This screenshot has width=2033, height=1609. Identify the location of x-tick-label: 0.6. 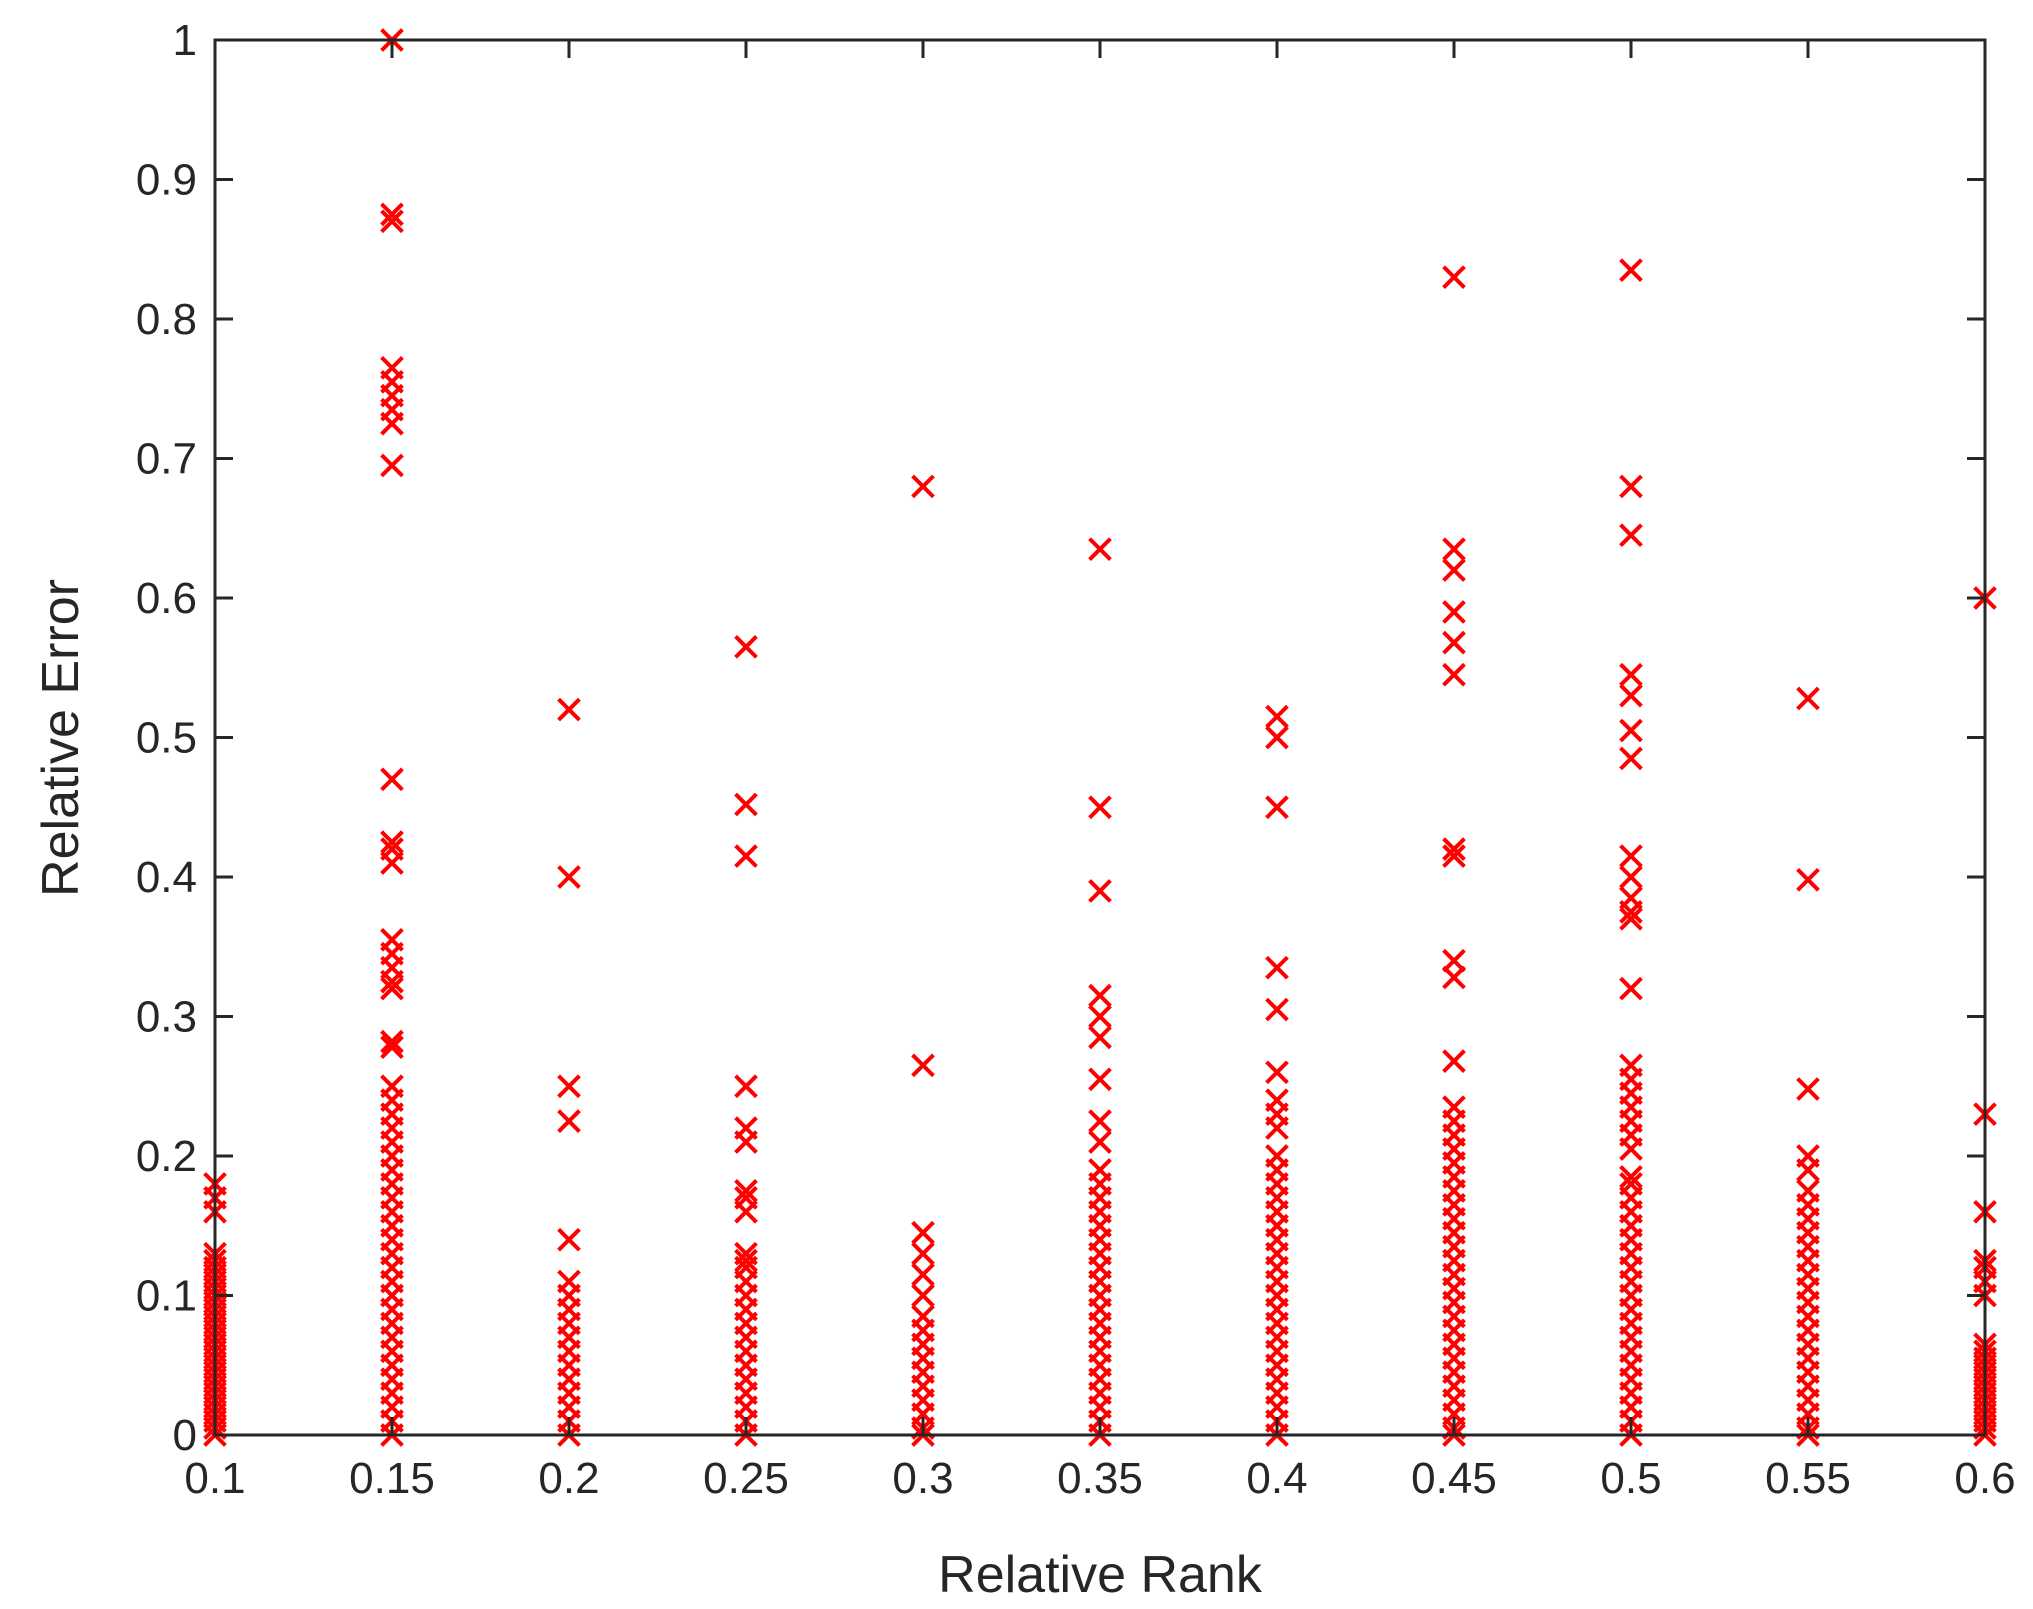
(1984, 1478).